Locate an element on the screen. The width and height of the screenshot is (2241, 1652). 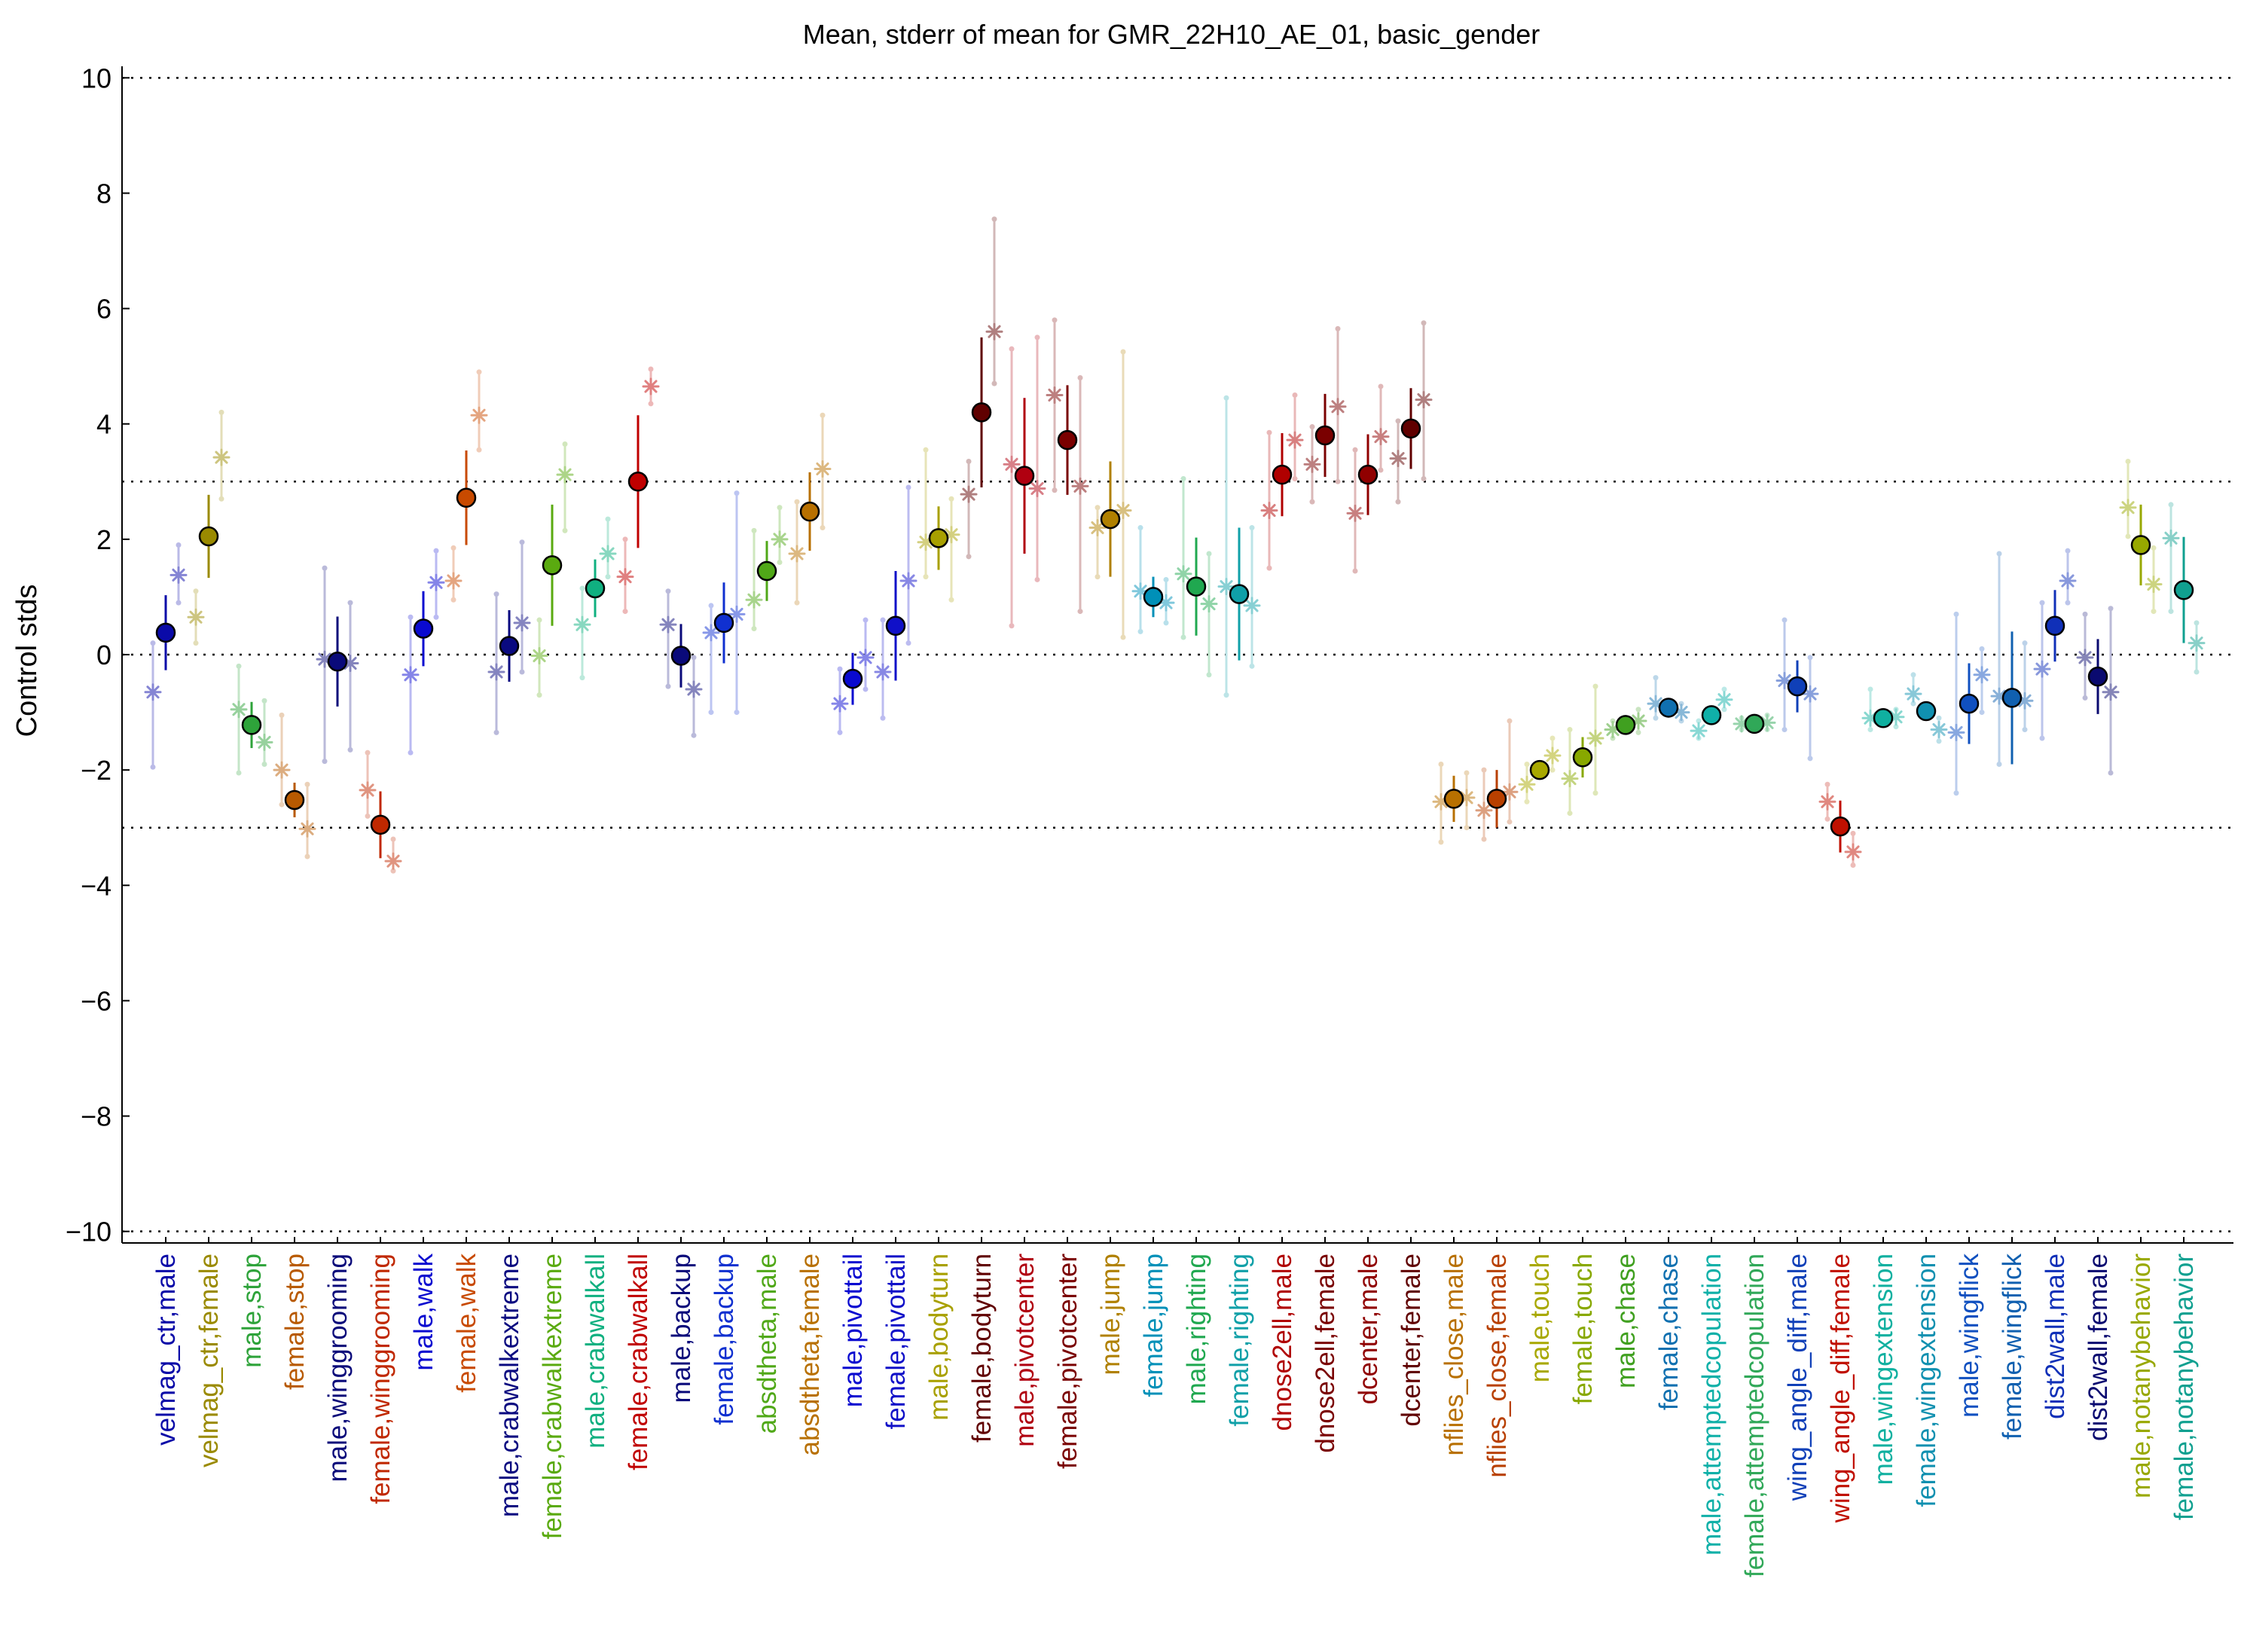
y-axis-ticks: 10 8 6 4 2 0 −2 −4 −6 −8 −10 is located at coordinates (98, 655).